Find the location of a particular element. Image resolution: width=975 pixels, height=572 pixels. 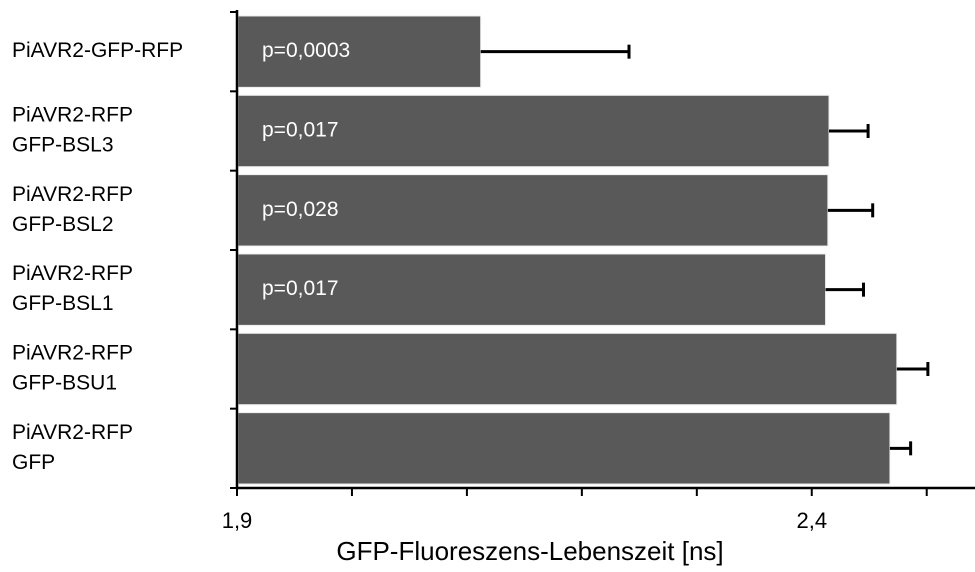

category-label: GFP-BSL2 is located at coordinates (63, 224).